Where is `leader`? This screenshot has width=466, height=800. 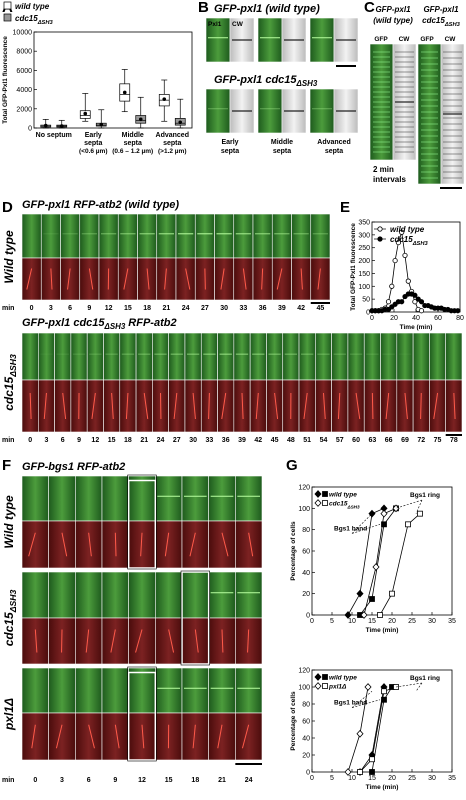 leader is located at coordinates (387, 695).